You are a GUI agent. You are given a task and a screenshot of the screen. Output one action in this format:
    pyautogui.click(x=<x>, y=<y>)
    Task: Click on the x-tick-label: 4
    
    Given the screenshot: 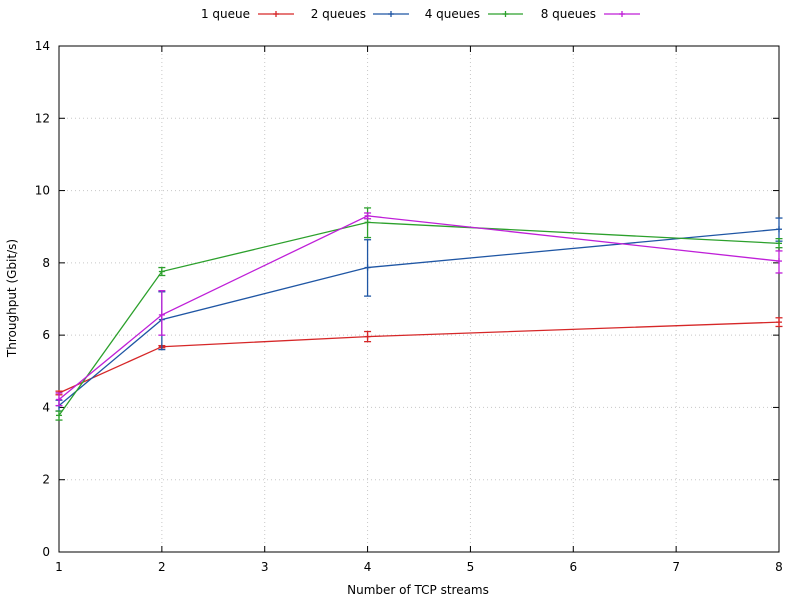 What is the action you would take?
    pyautogui.click(x=368, y=567)
    